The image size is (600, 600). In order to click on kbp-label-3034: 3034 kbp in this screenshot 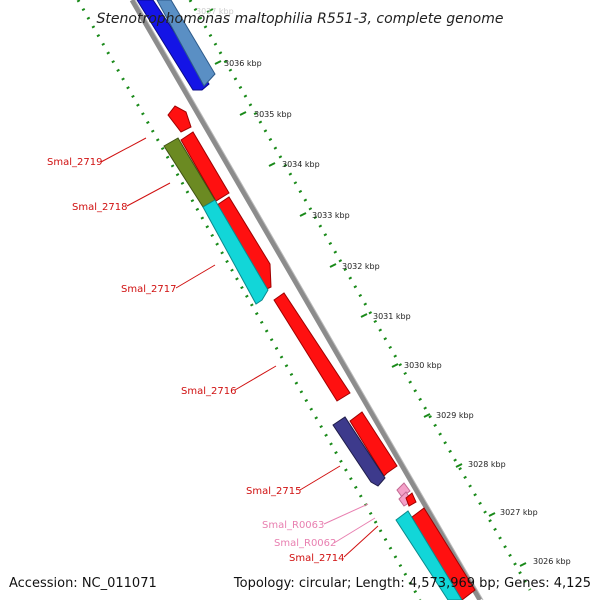, I will do `click(301, 164)`.